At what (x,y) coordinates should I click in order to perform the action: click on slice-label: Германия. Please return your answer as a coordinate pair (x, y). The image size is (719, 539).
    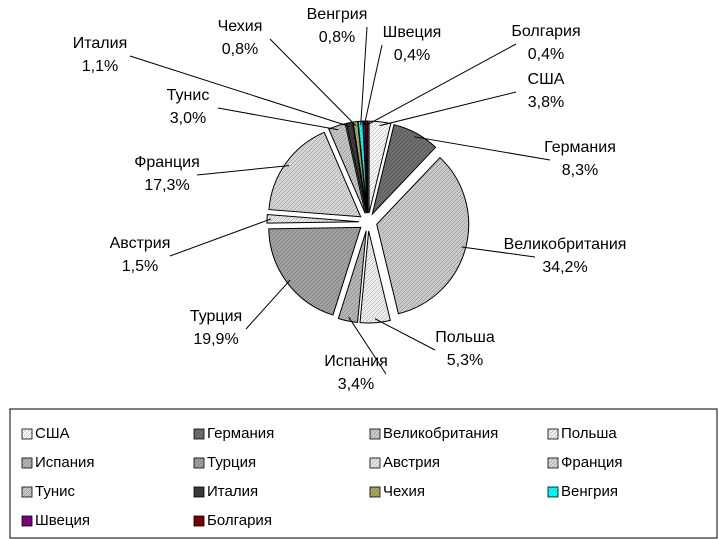
    Looking at the image, I should click on (580, 147).